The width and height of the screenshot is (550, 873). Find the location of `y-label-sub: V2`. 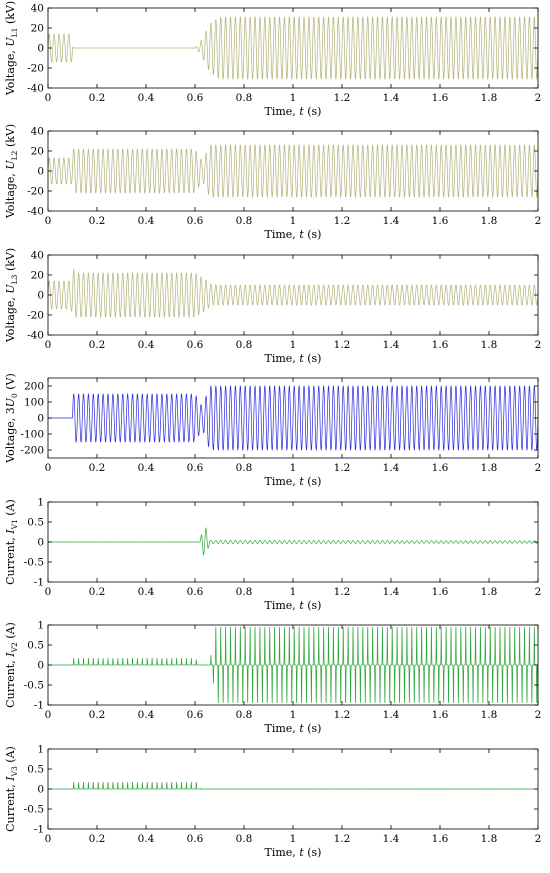

y-label-sub: V2 is located at coordinates (14, 647).